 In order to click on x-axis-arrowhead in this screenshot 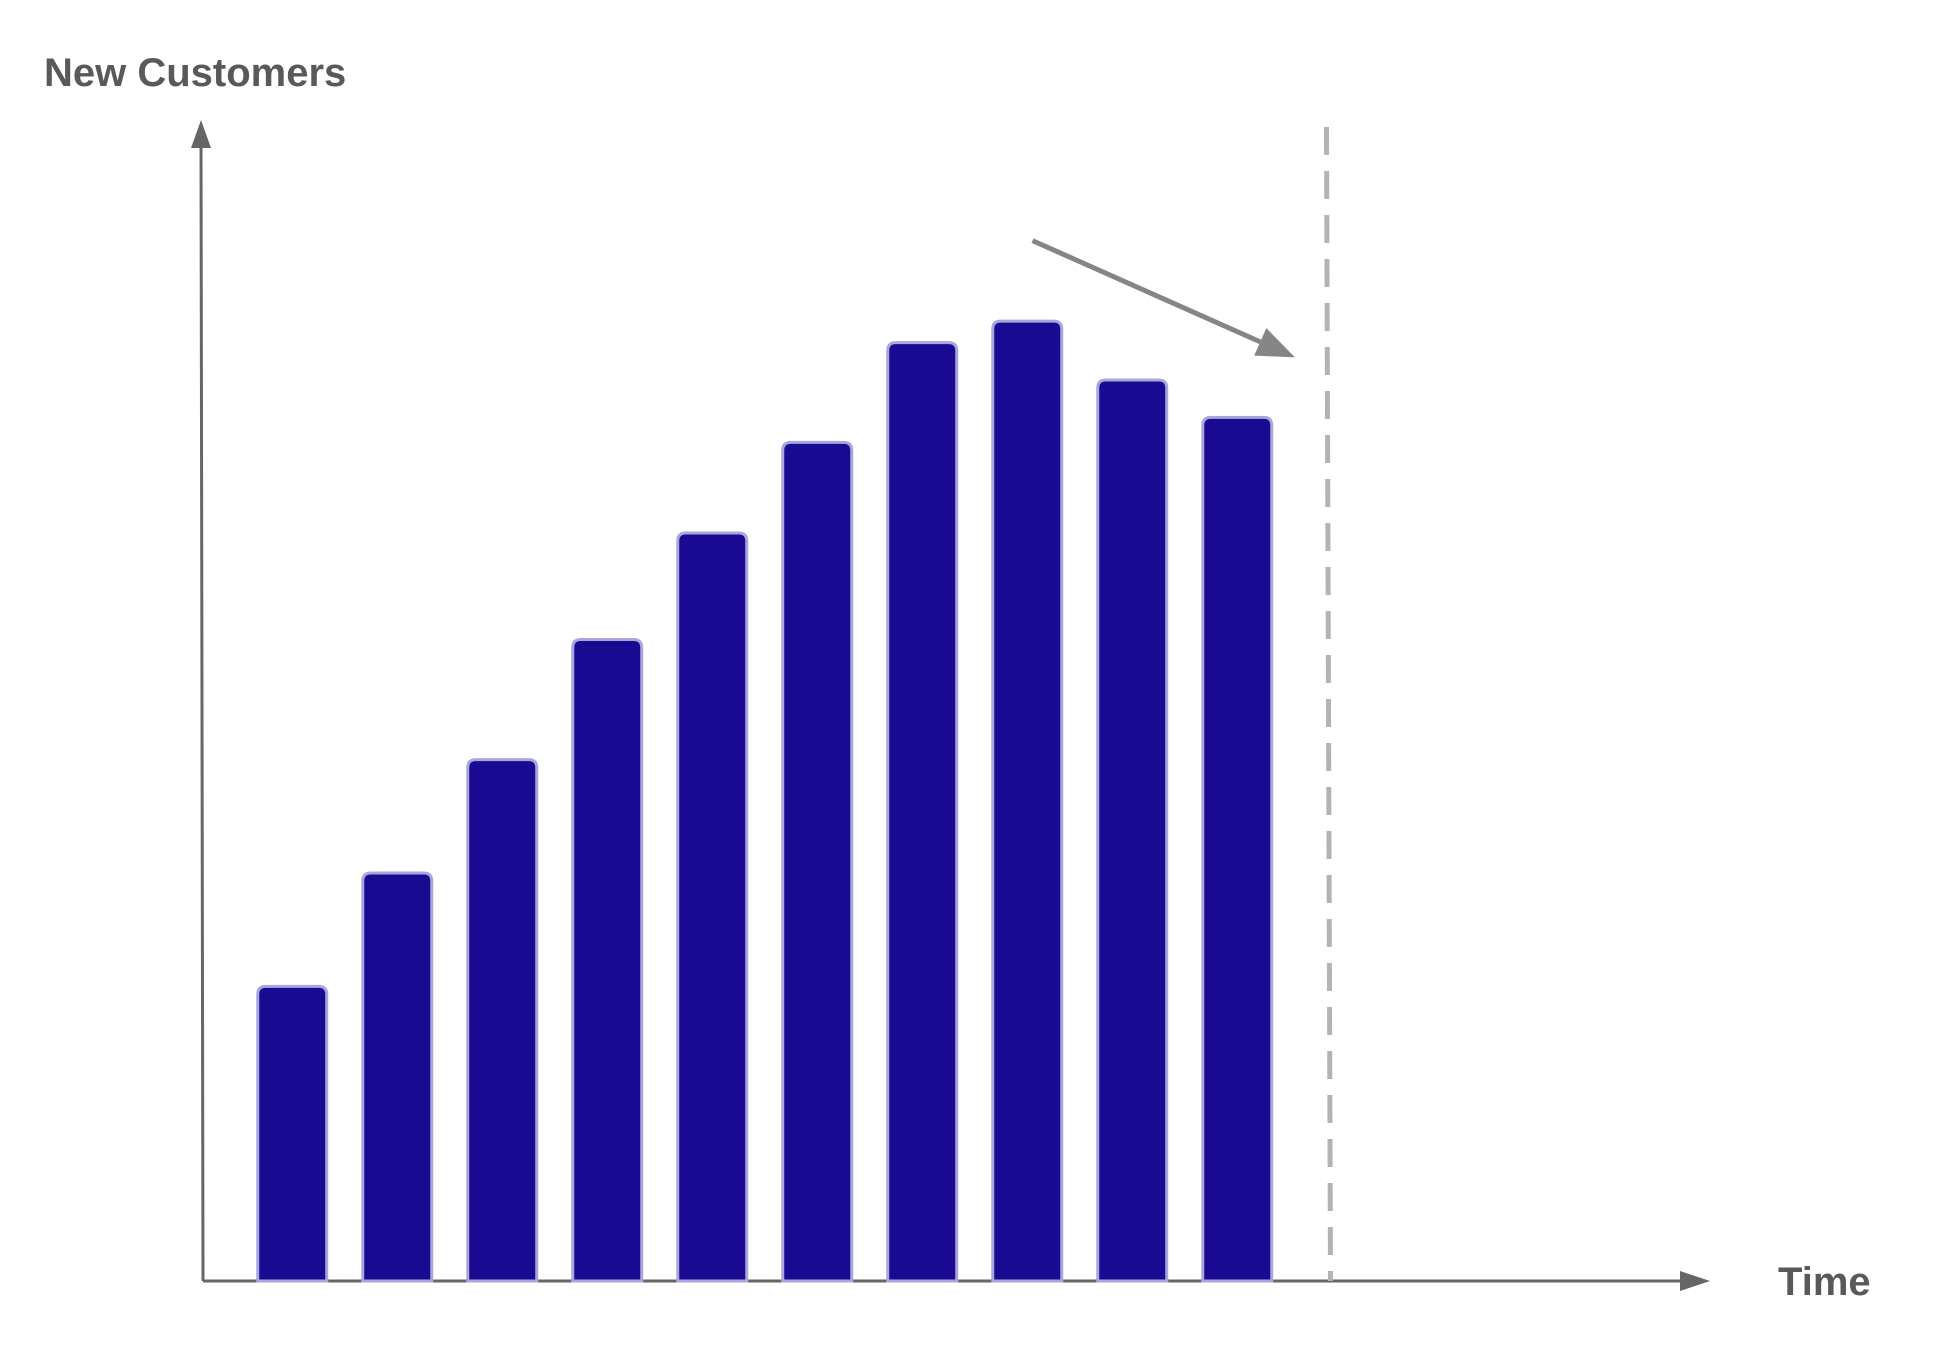, I will do `click(1695, 1281)`.